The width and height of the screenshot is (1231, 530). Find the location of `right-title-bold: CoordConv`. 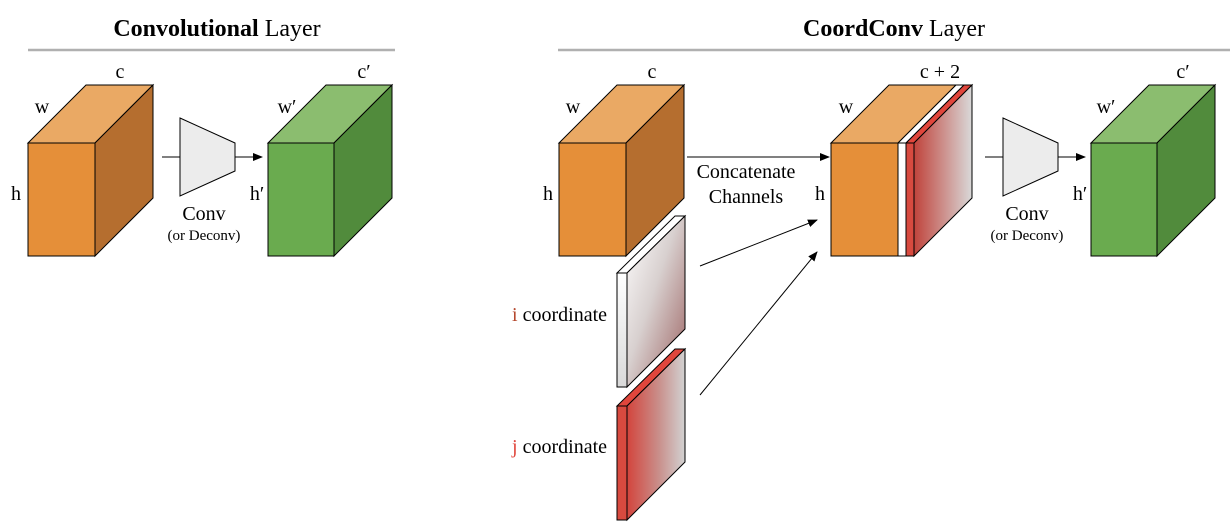

right-title-bold: CoordConv is located at coordinates (863, 29).